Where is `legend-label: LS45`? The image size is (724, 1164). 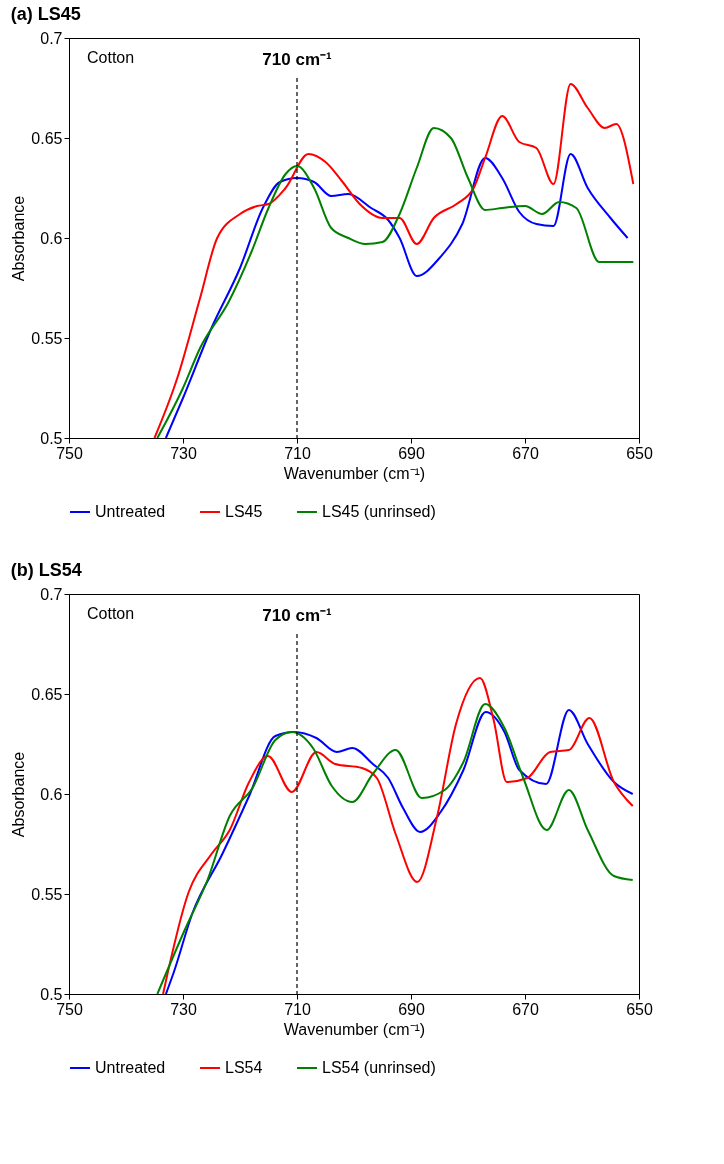 legend-label: LS45 is located at coordinates (244, 511).